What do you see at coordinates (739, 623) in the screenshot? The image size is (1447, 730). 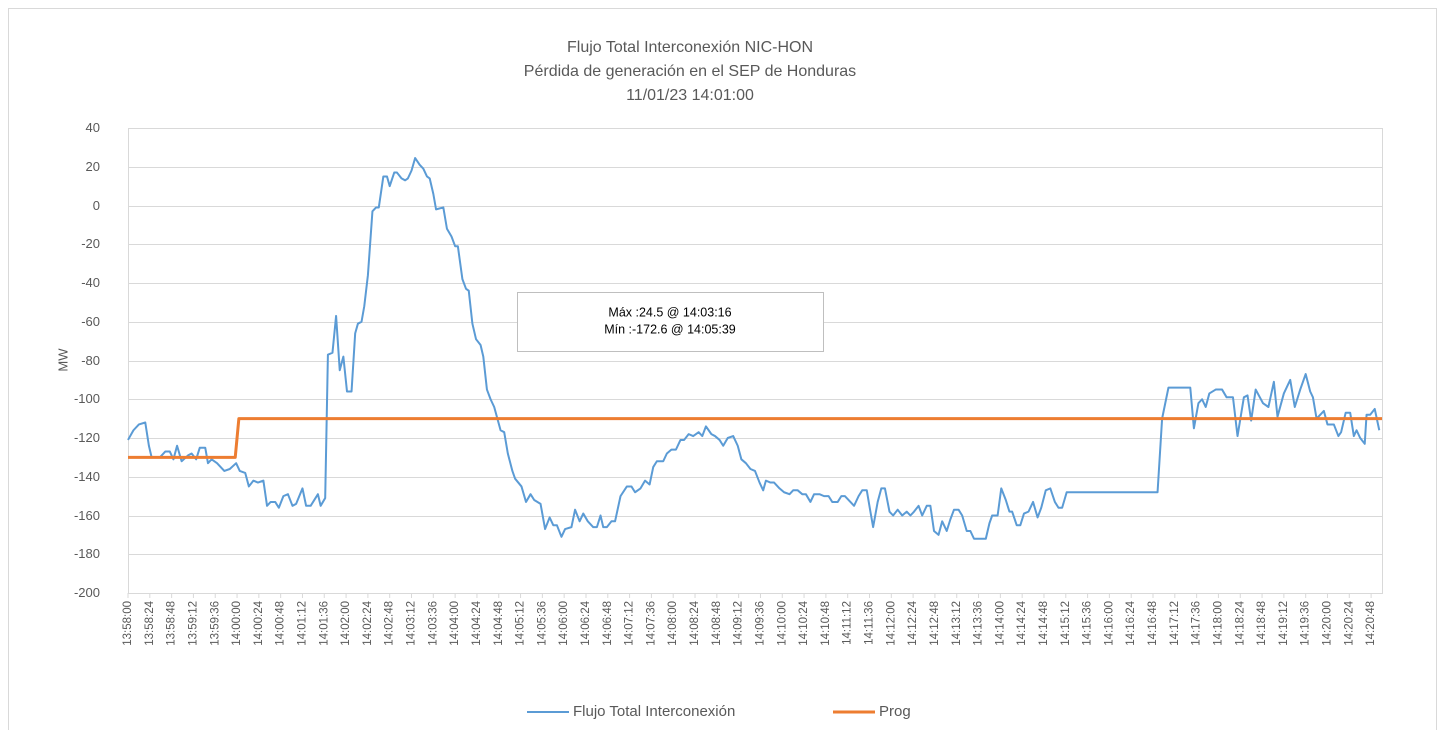 I see `x-tick-label: 14:09:12` at bounding box center [739, 623].